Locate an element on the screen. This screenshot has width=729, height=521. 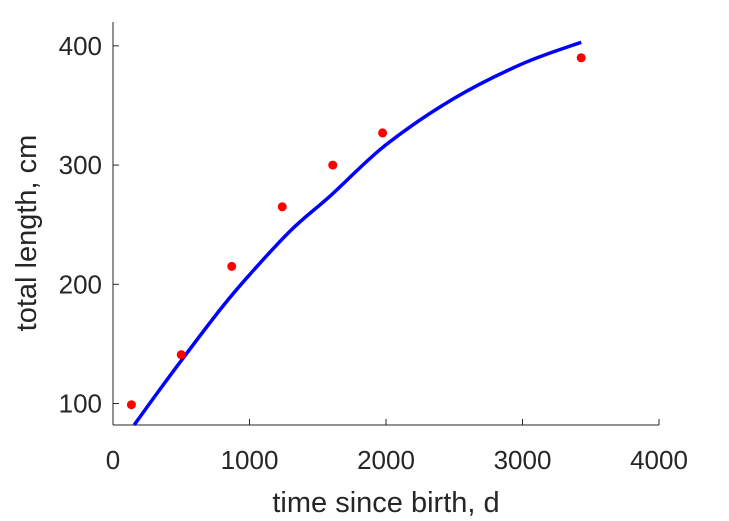
y-tick-label: 400 is located at coordinates (80, 46).